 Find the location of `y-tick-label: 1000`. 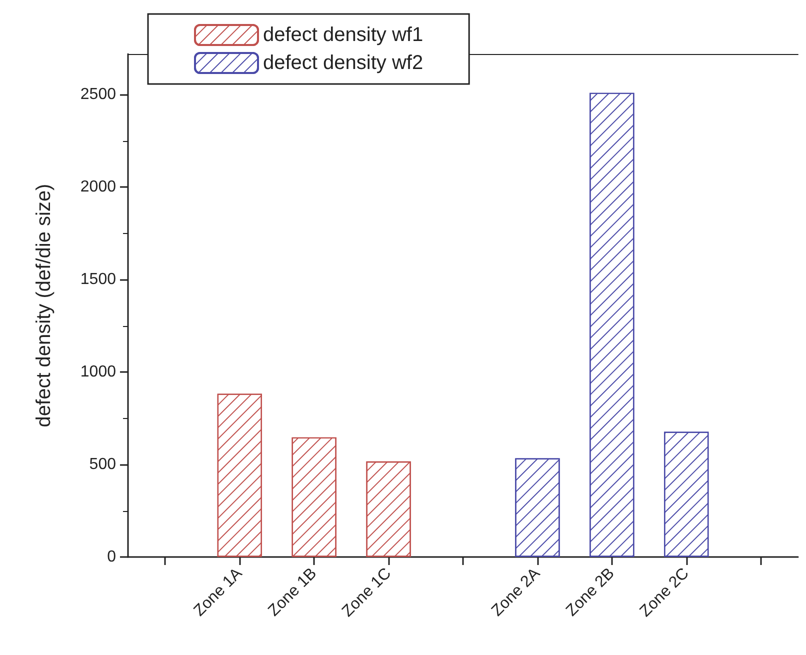

y-tick-label: 1000 is located at coordinates (98, 372).